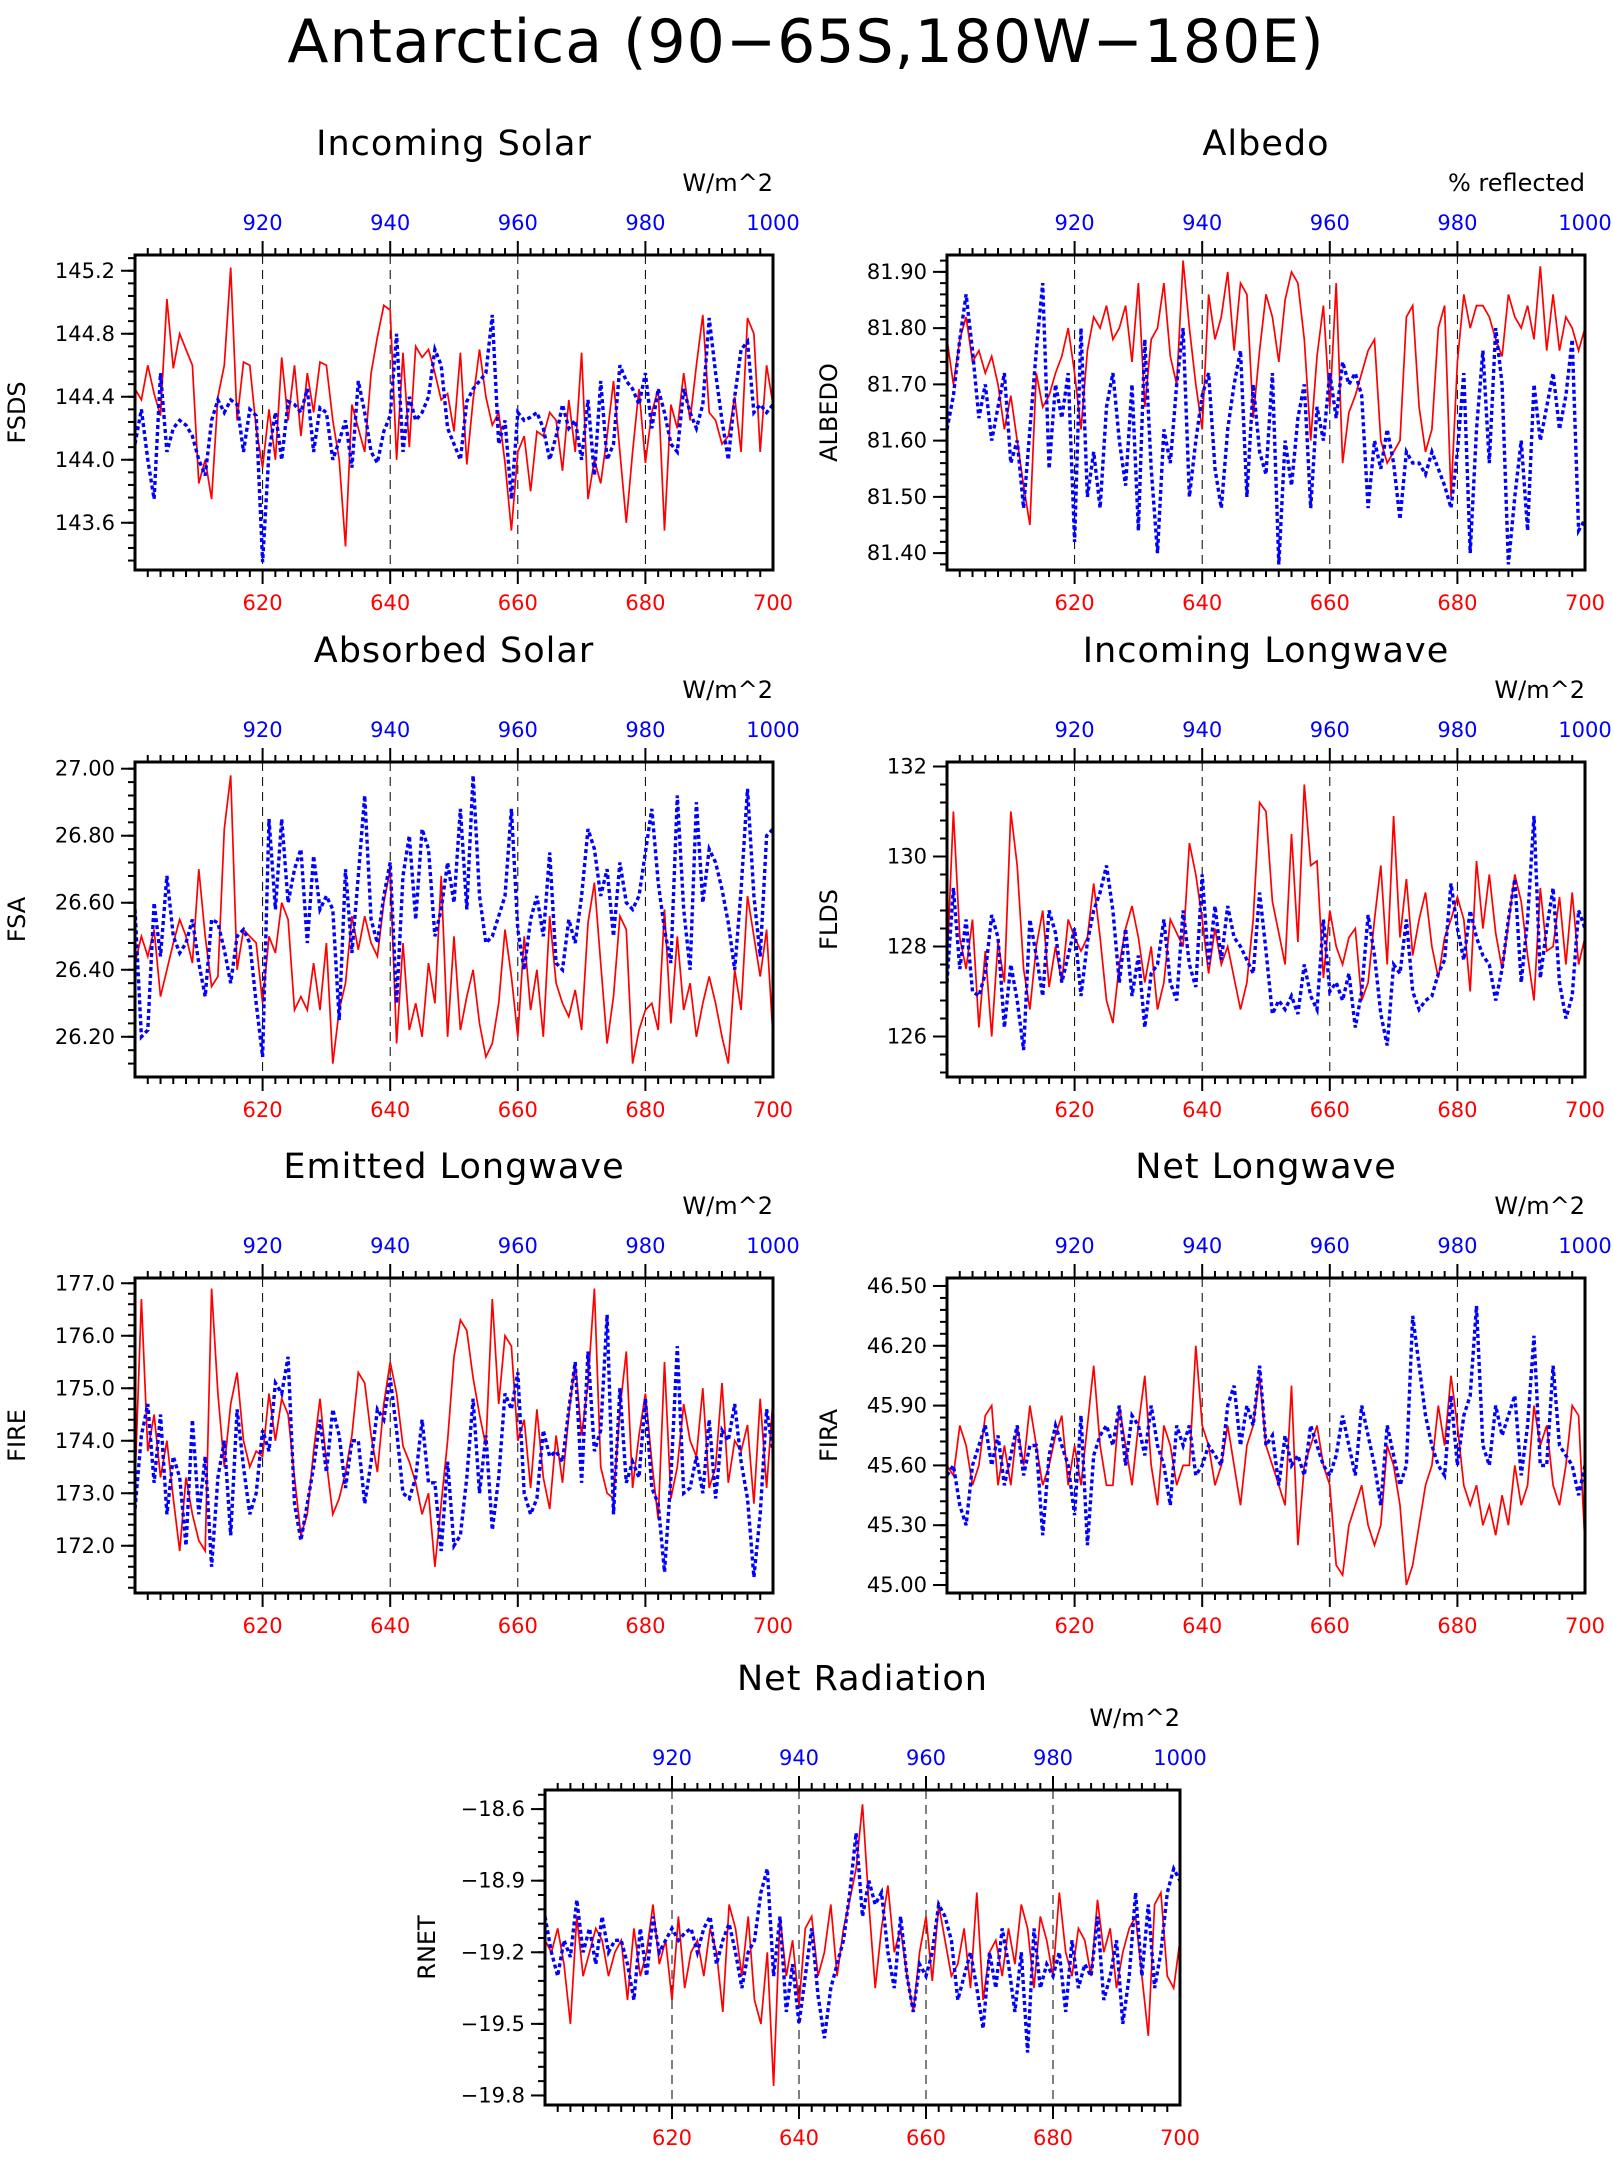 The width and height of the screenshot is (1613, 2160). Describe the element at coordinates (85, 1493) in the screenshot. I see `y-tick-label: 173.0` at that location.